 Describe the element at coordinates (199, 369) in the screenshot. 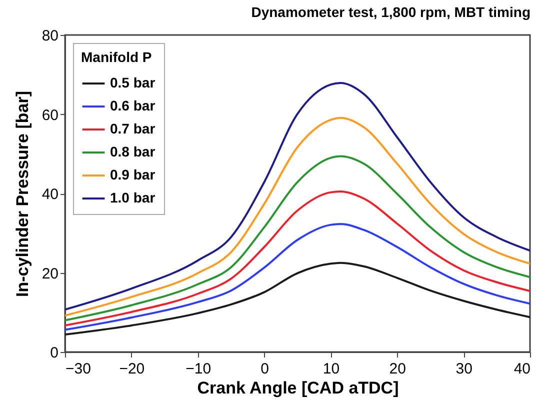

I see `x-tick-label: −10` at that location.